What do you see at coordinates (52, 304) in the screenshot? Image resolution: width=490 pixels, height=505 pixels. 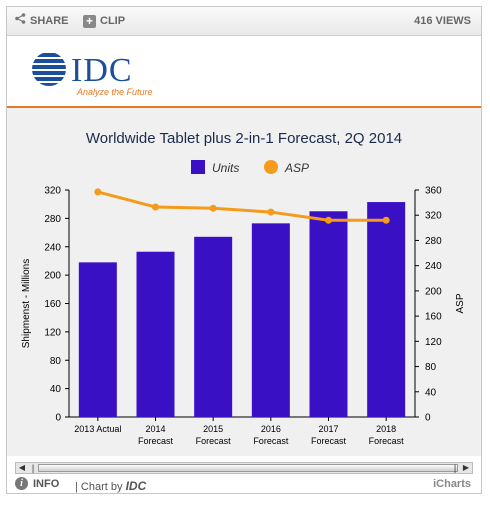 I see `y-tick-label-left: 160` at bounding box center [52, 304].